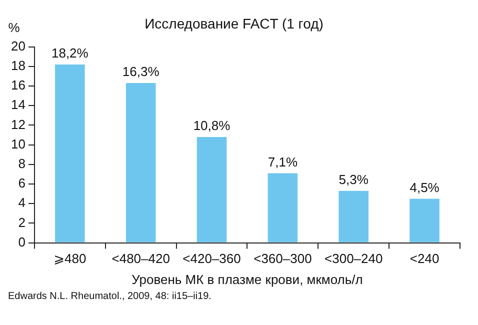  Describe the element at coordinates (425, 258) in the screenshot. I see `x-tick-label: <240` at that location.